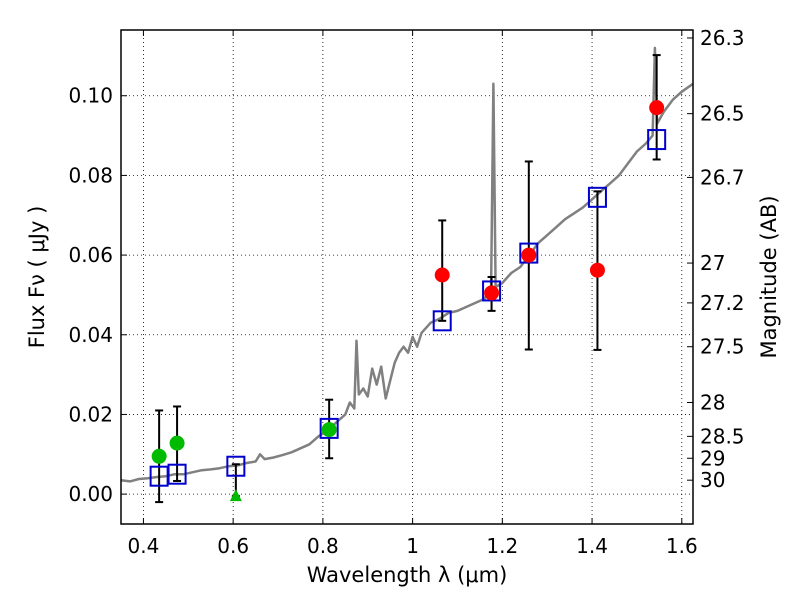 This screenshot has width=800, height=600. Describe the element at coordinates (233, 546) in the screenshot. I see `x-tick-label: 0.6` at that location.